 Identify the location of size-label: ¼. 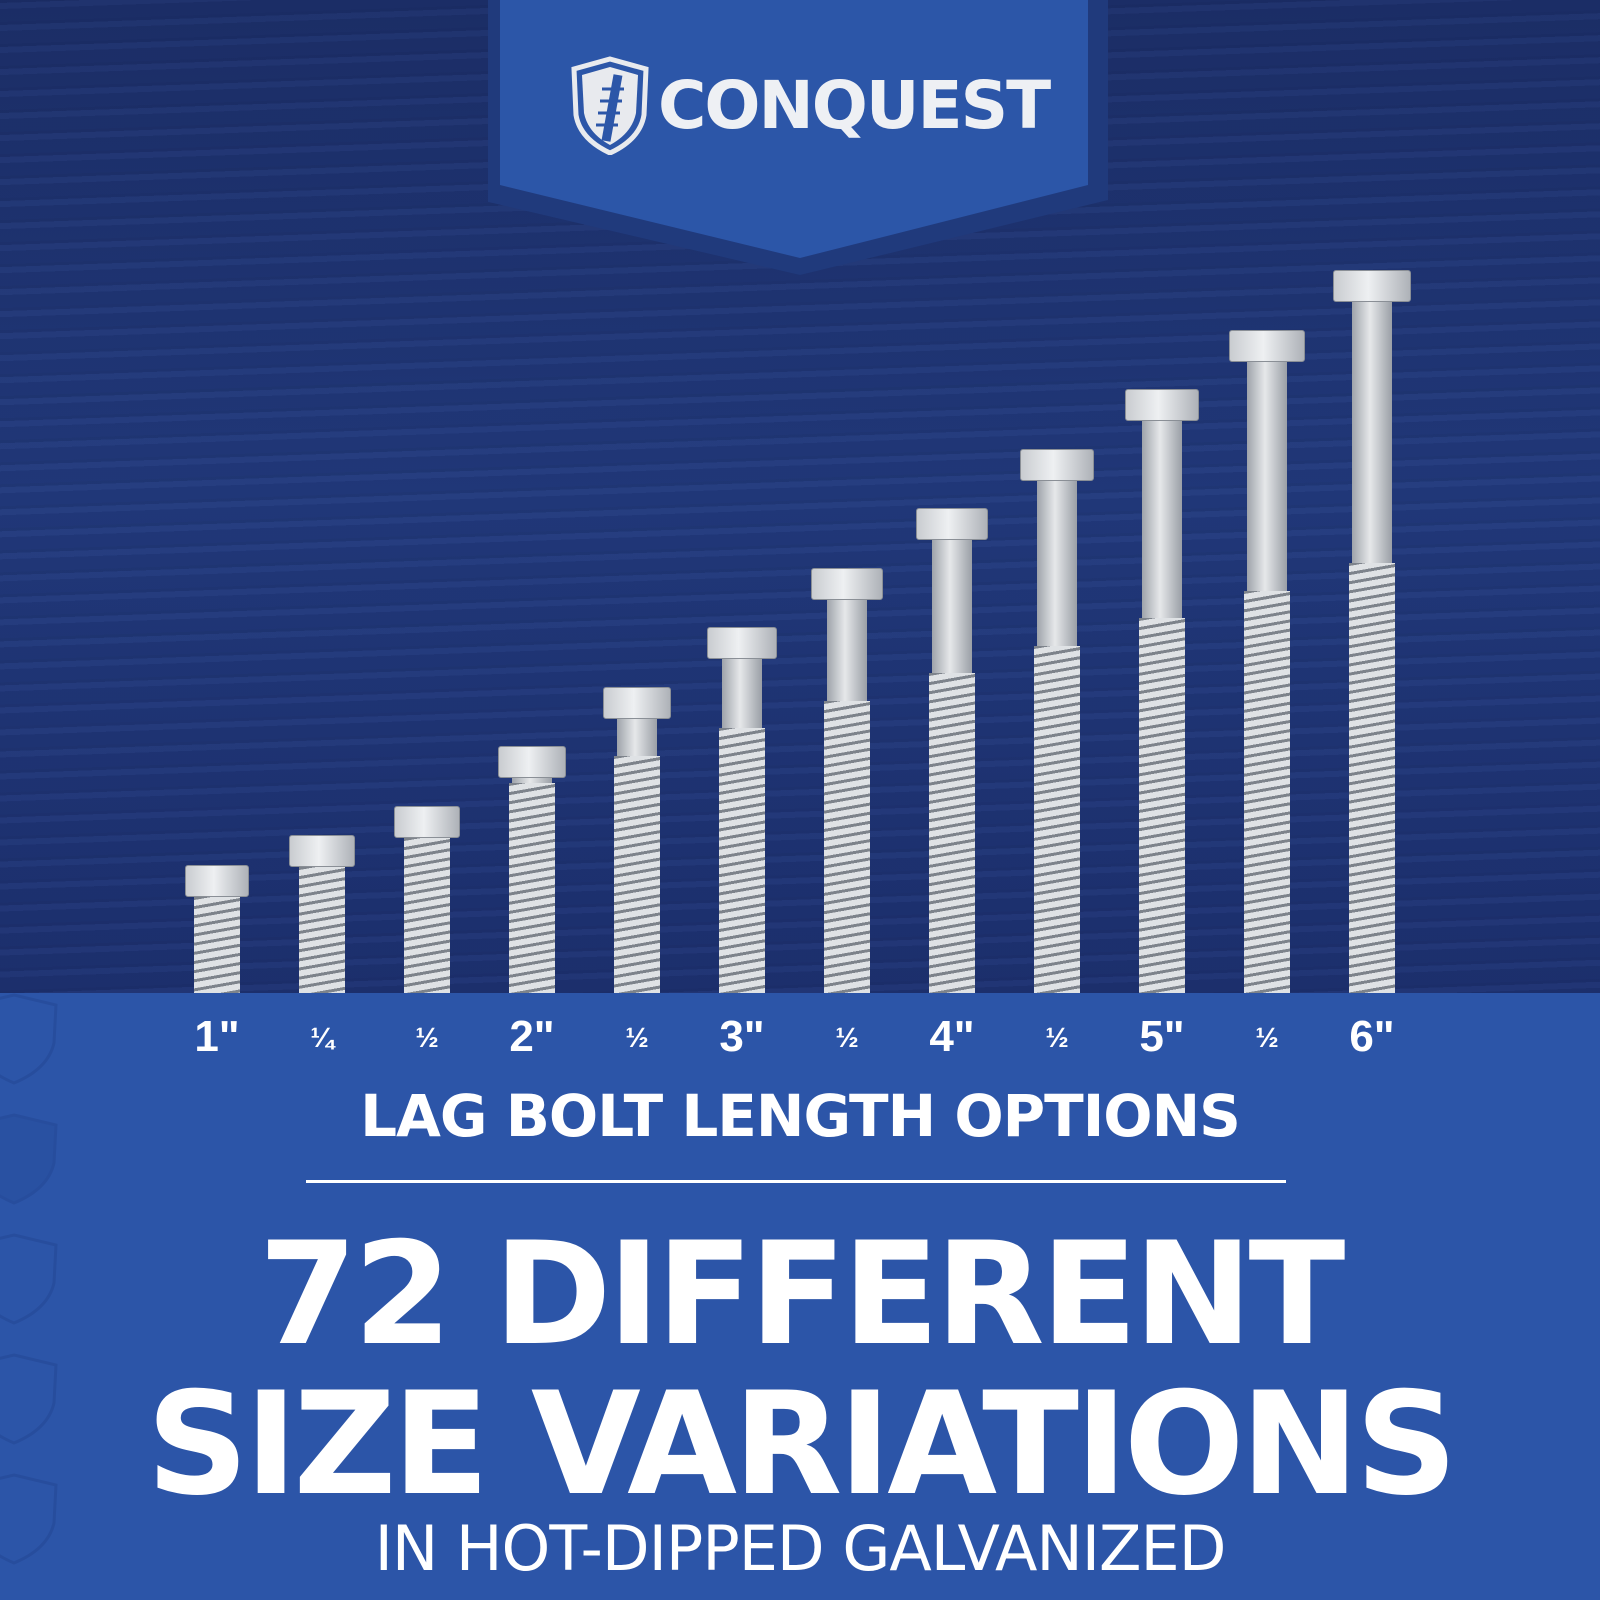
(322, 1037).